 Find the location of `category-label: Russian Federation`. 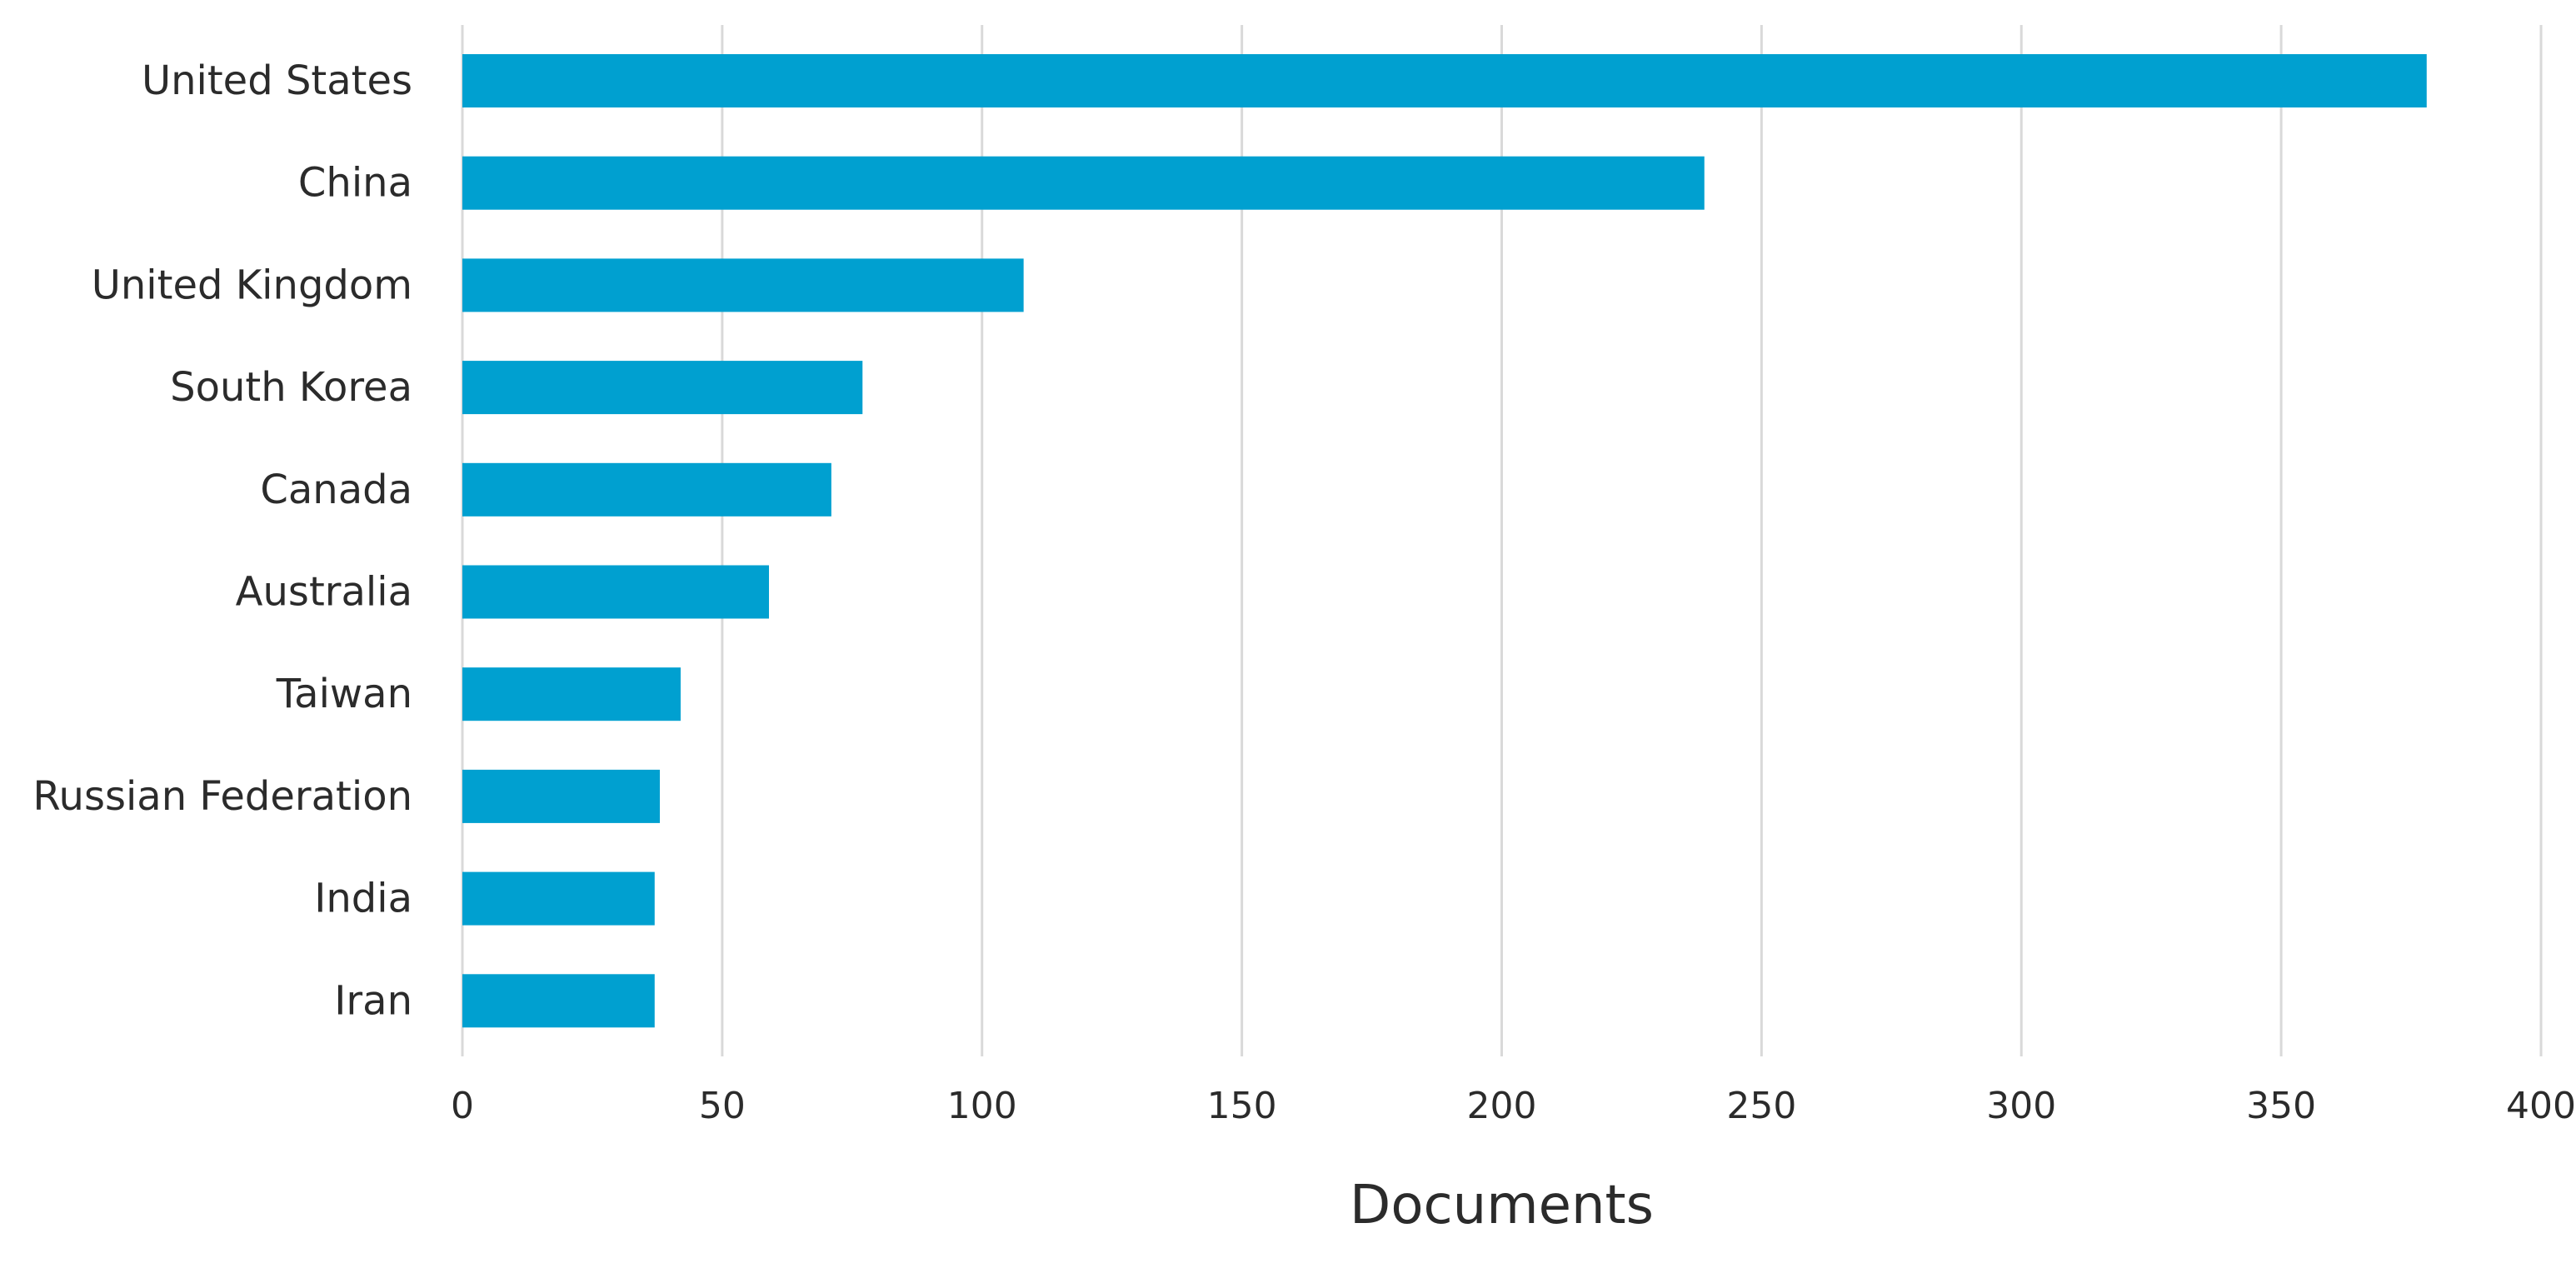

category-label: Russian Federation is located at coordinates (222, 796).